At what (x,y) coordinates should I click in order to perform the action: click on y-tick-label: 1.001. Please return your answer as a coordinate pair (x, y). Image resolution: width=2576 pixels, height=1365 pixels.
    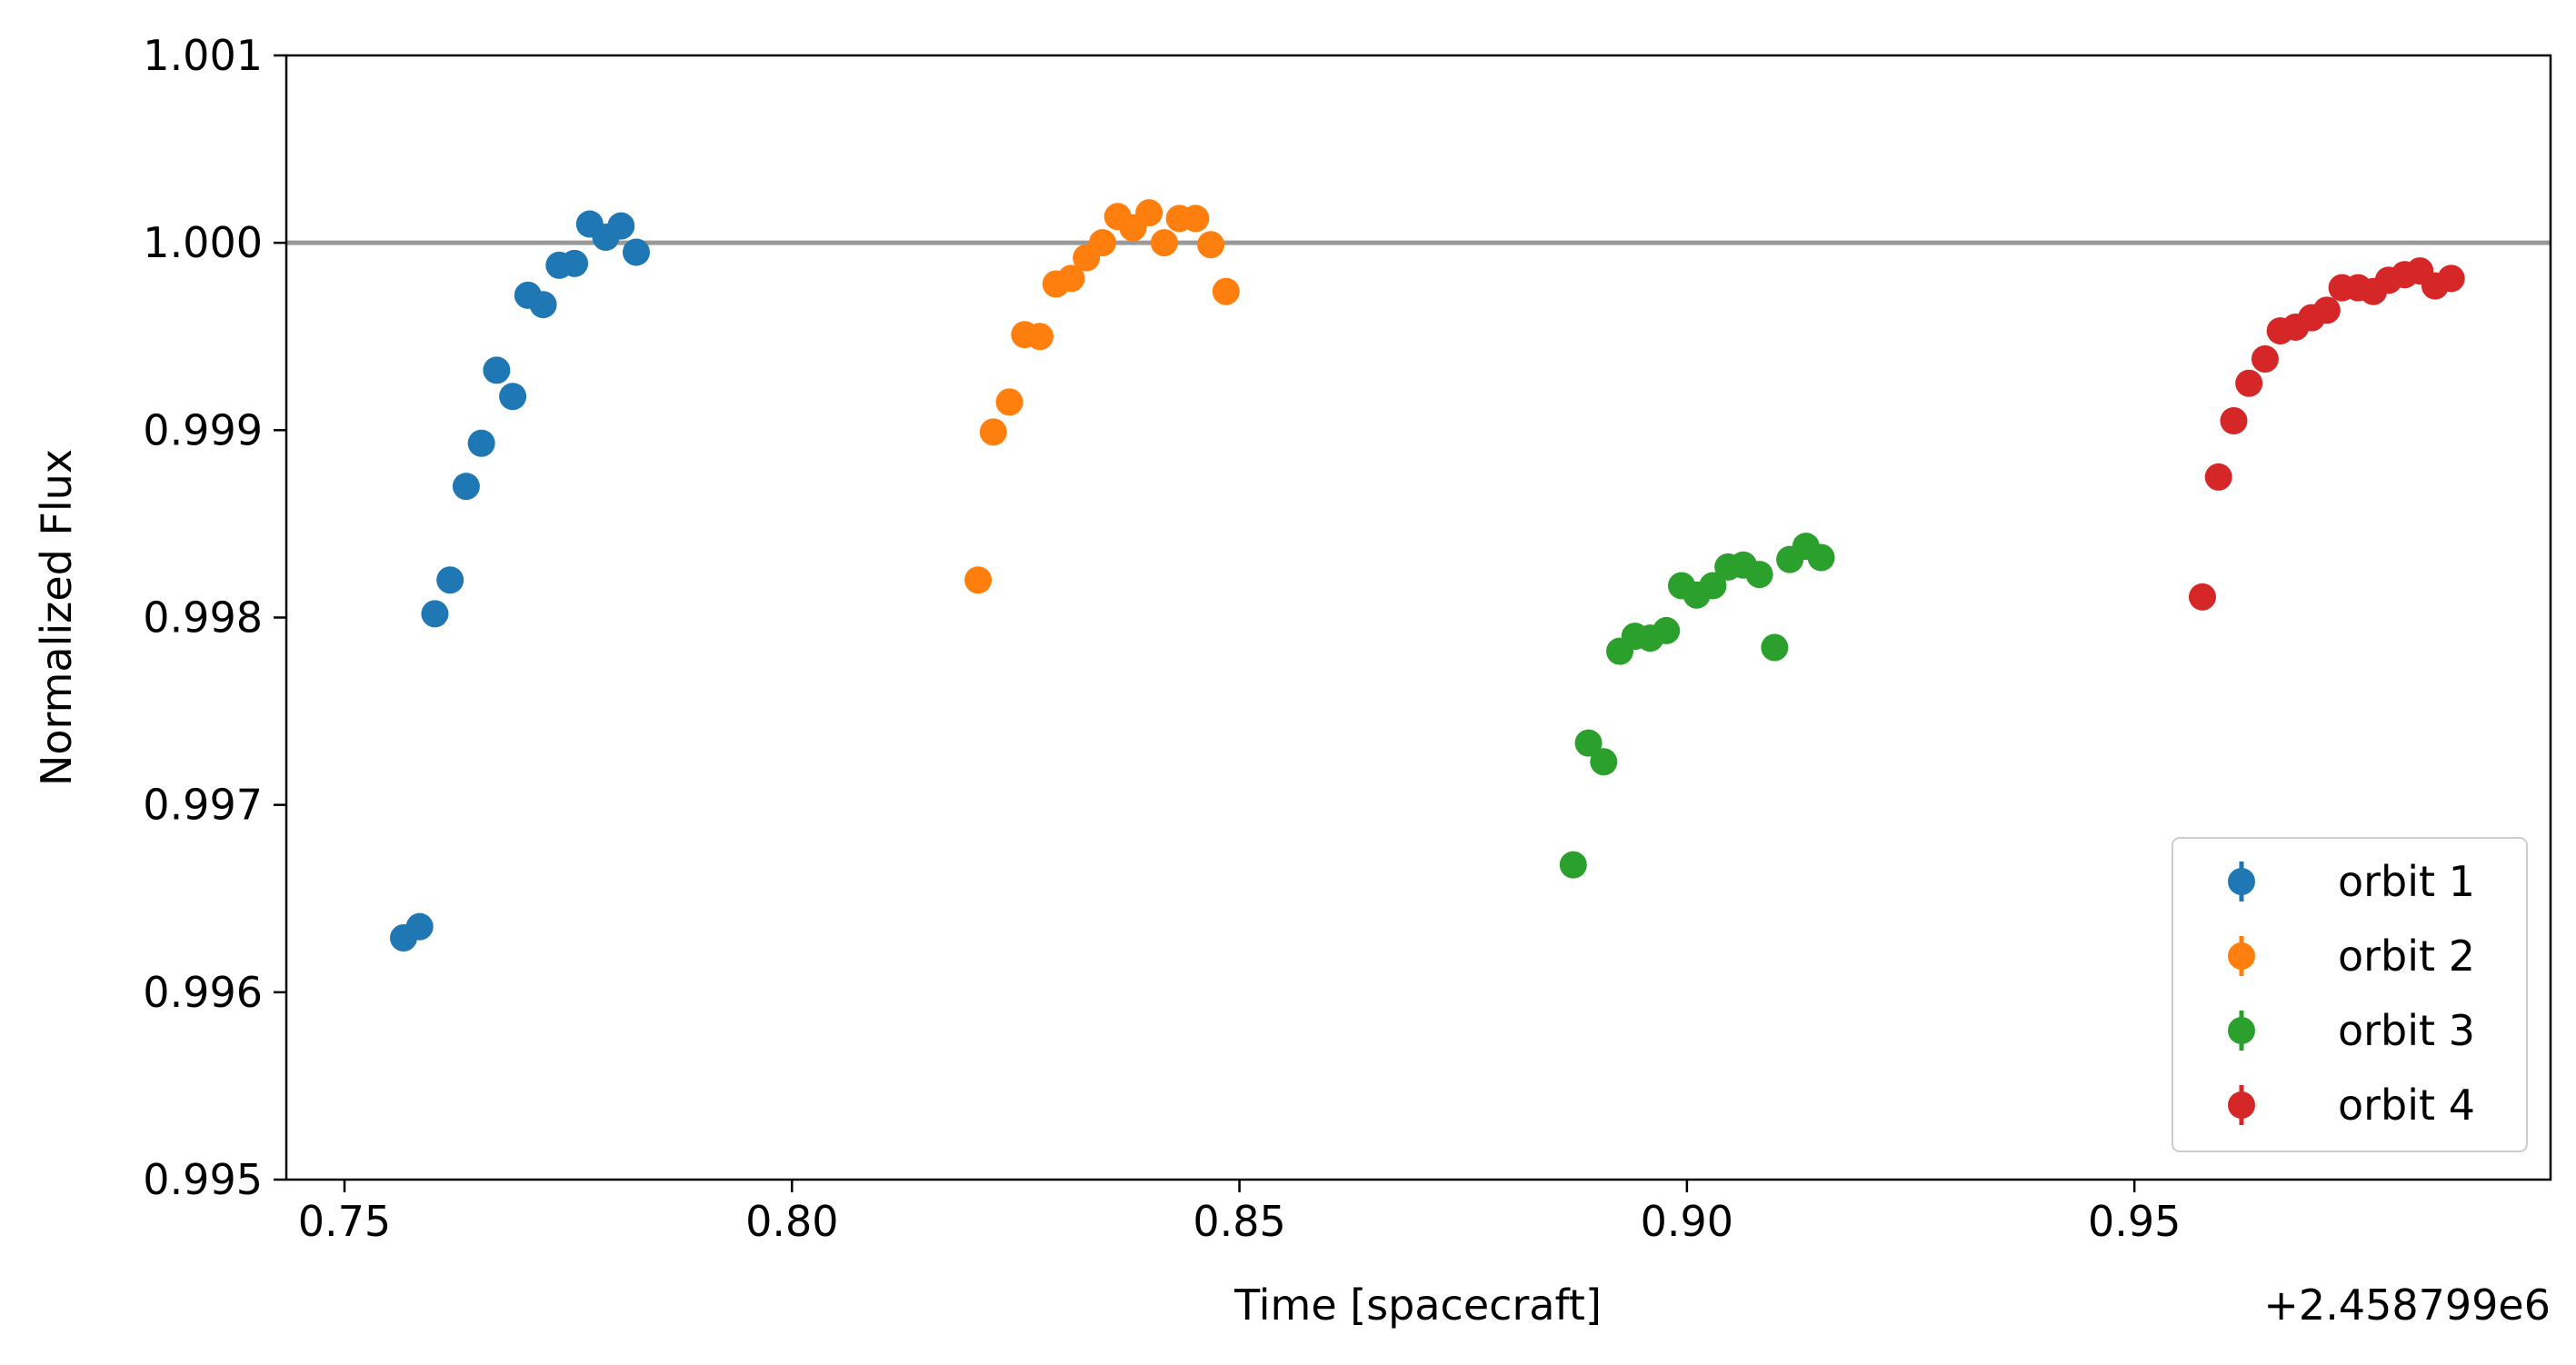
    Looking at the image, I should click on (203, 56).